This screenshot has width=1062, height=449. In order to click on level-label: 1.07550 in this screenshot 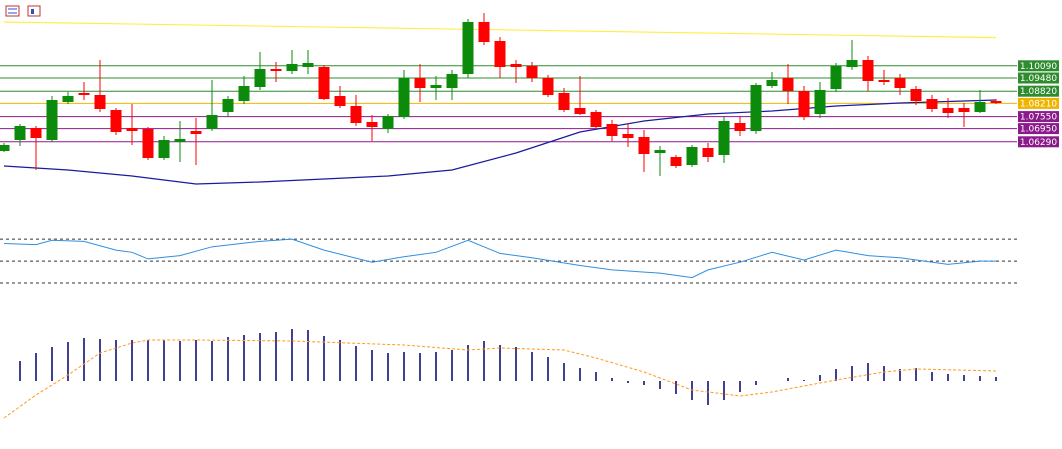, I will do `click(1038, 118)`.